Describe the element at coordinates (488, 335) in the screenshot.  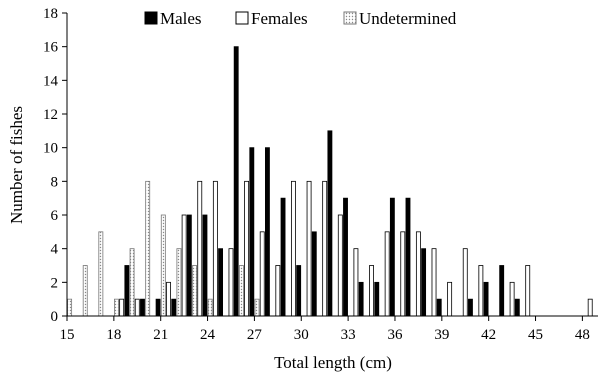
I see `x-tick-label: 42` at that location.